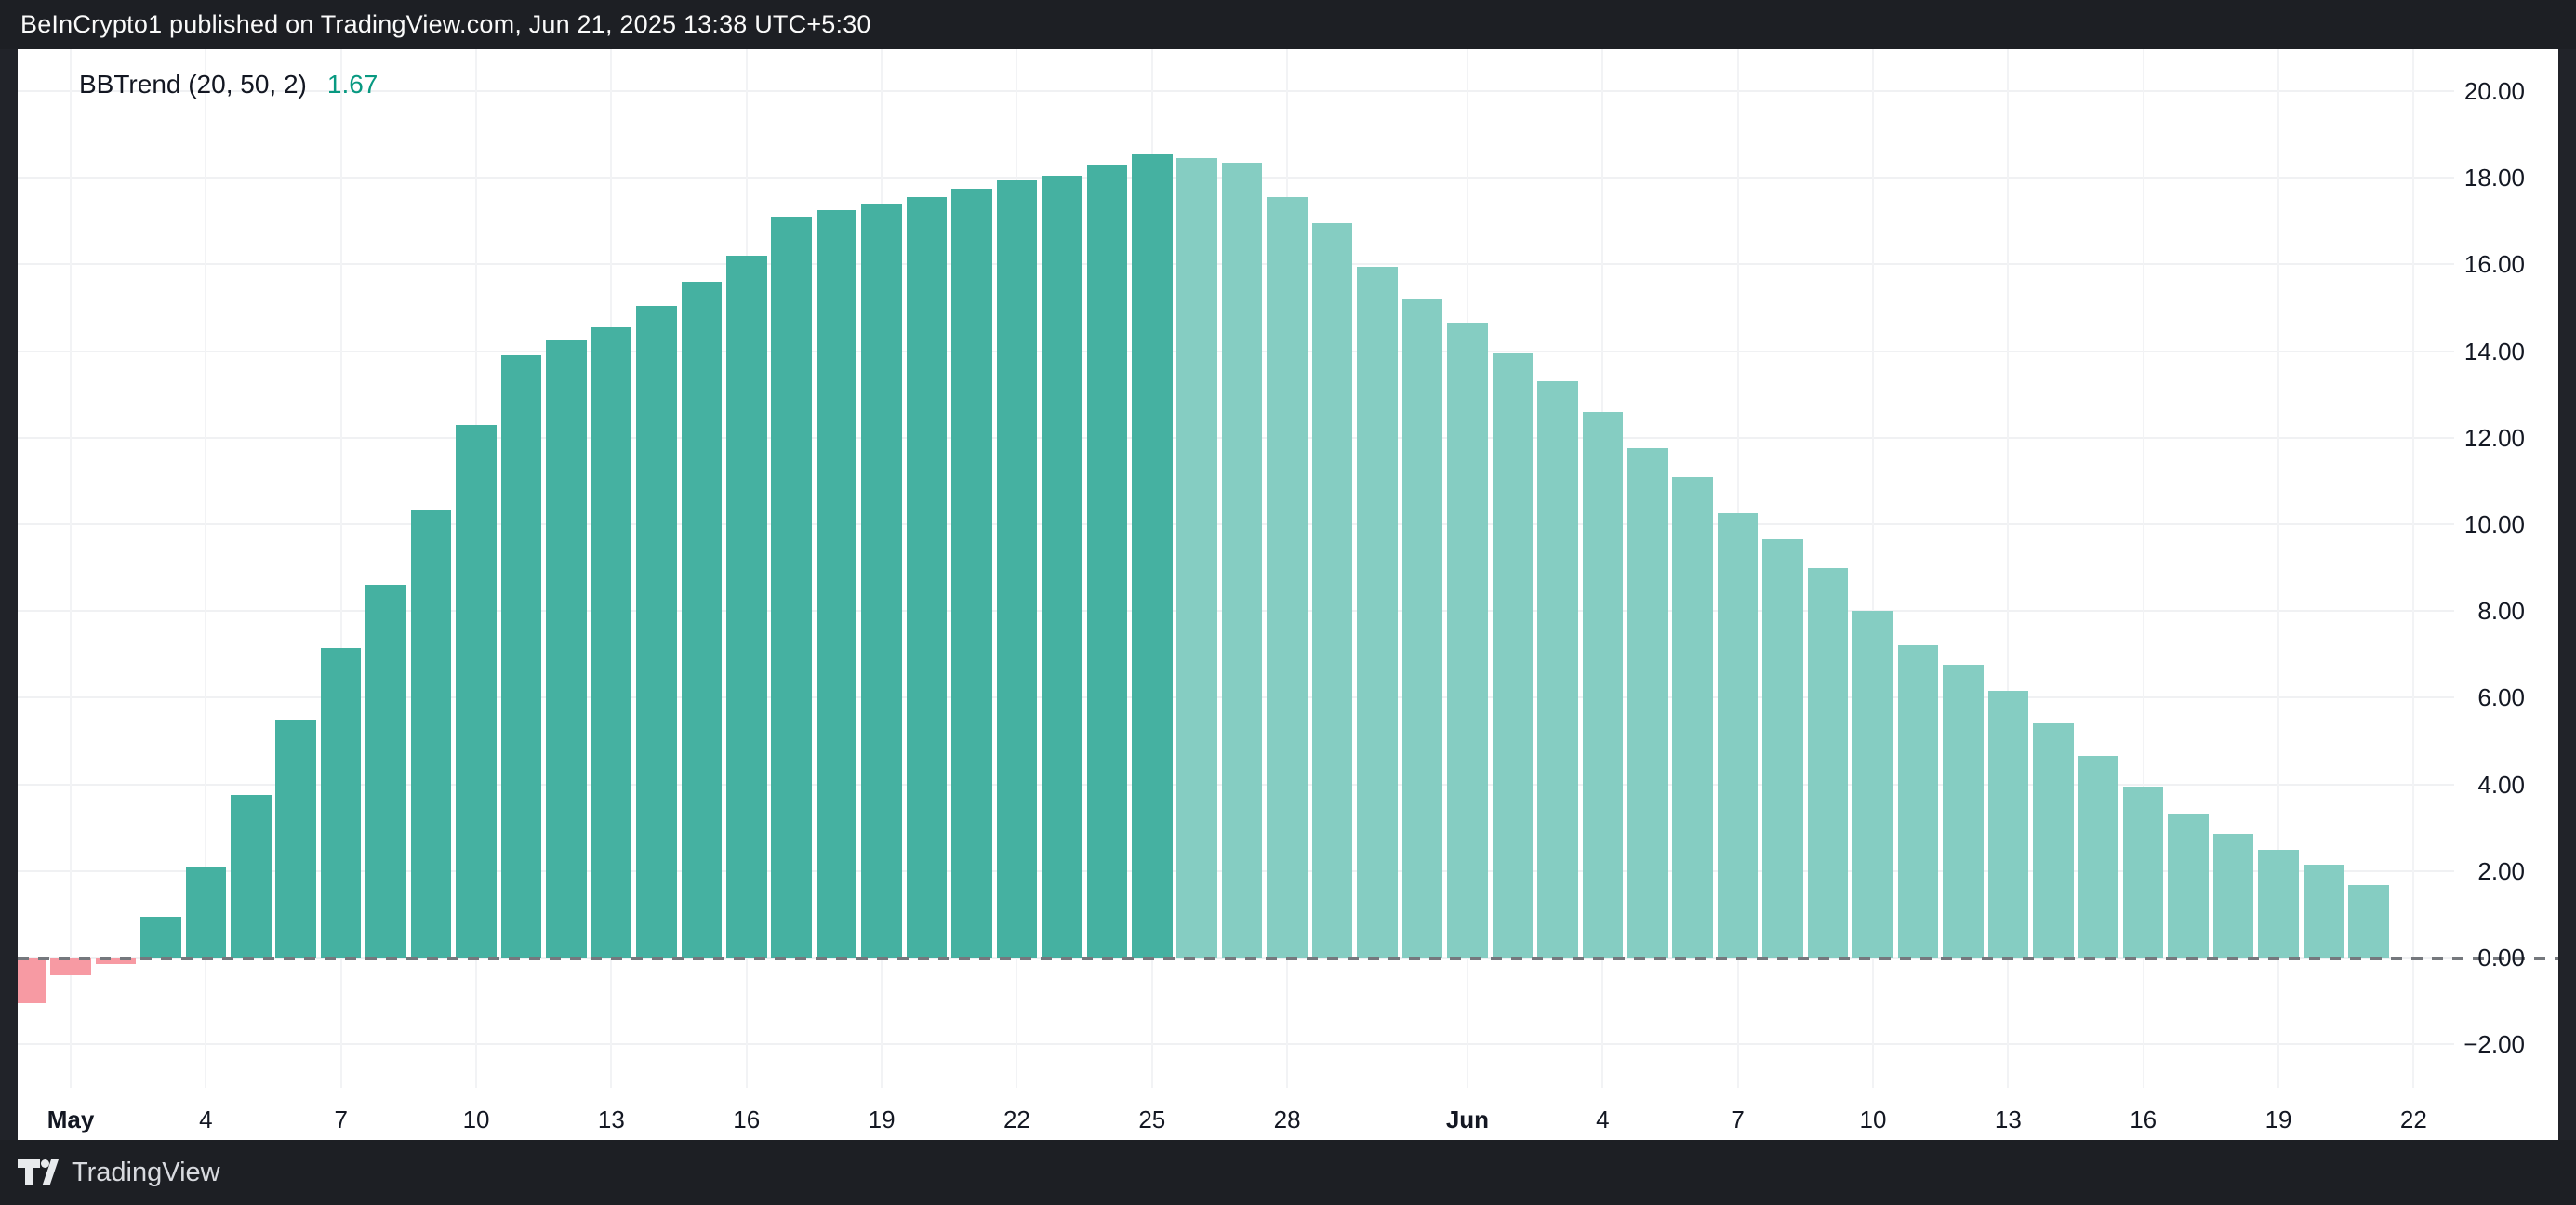  What do you see at coordinates (1152, 1119) in the screenshot?
I see `x-tick-label: 25` at bounding box center [1152, 1119].